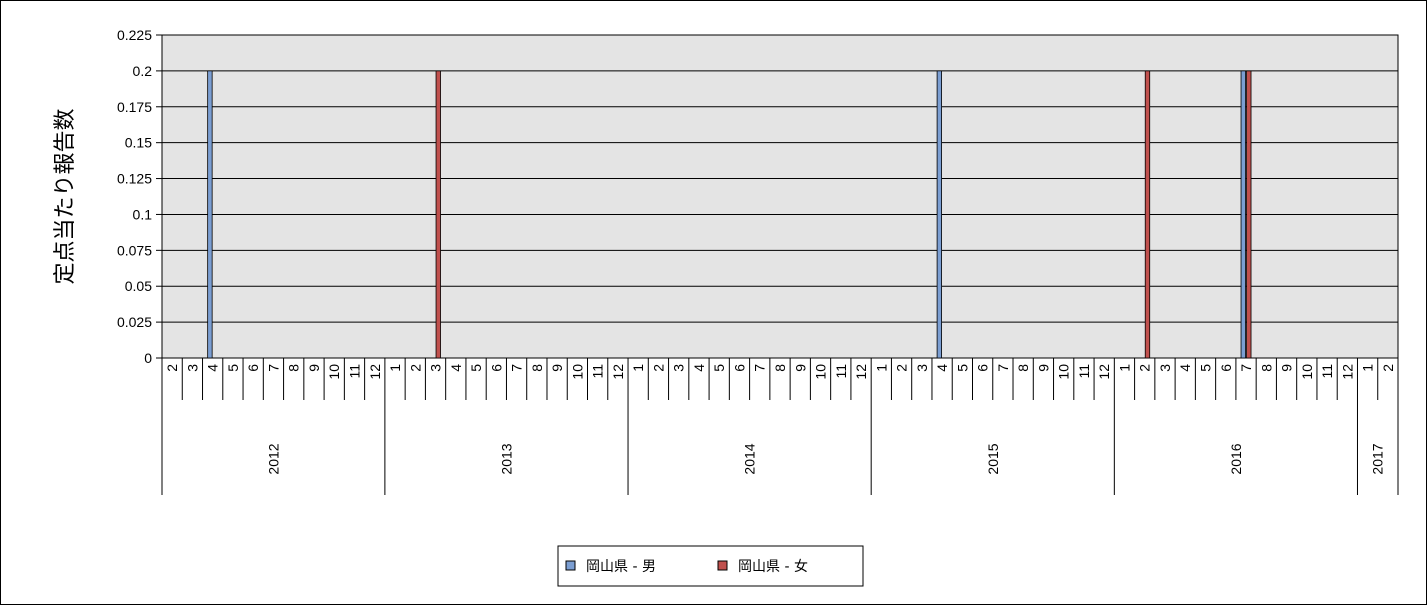 This screenshot has width=1427, height=605. What do you see at coordinates (773, 566) in the screenshot?
I see `legend-label: 岡山県 - 女` at bounding box center [773, 566].